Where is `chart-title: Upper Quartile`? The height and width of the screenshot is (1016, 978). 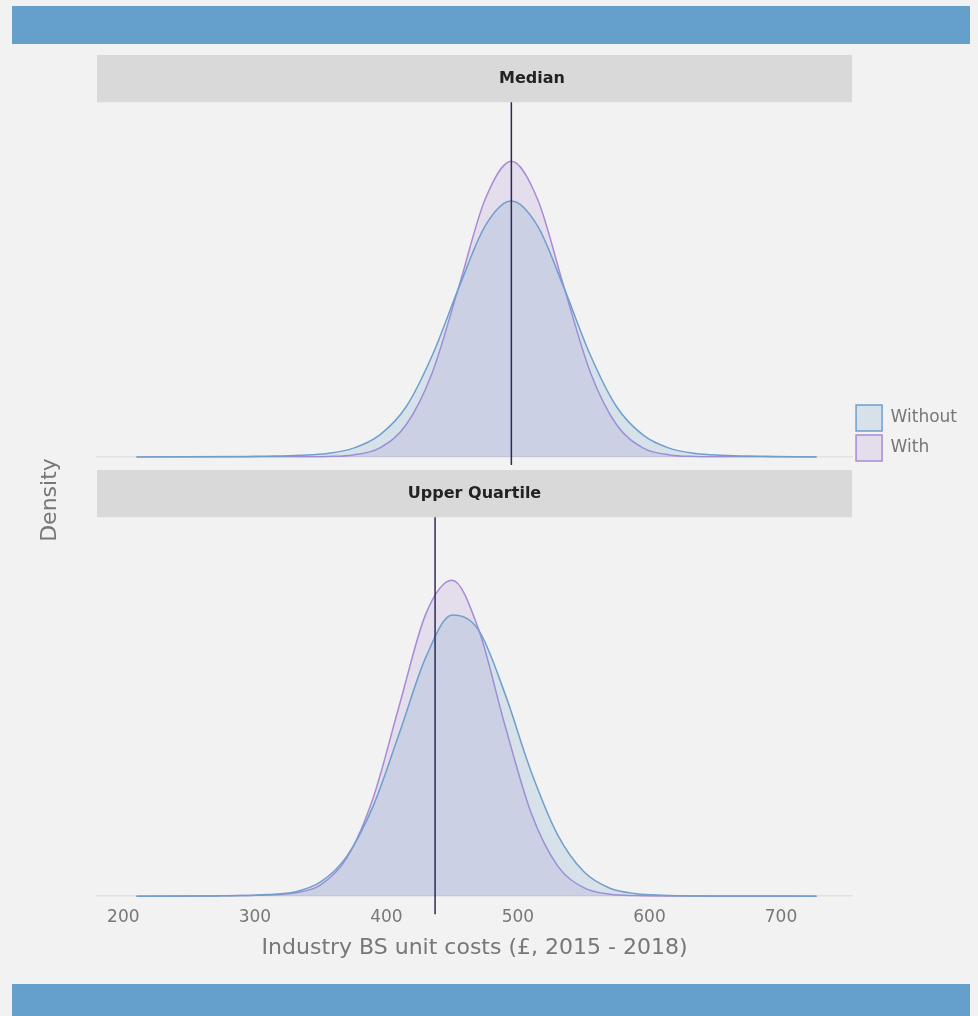
chart-title: Upper Quartile is located at coordinates (474, 492).